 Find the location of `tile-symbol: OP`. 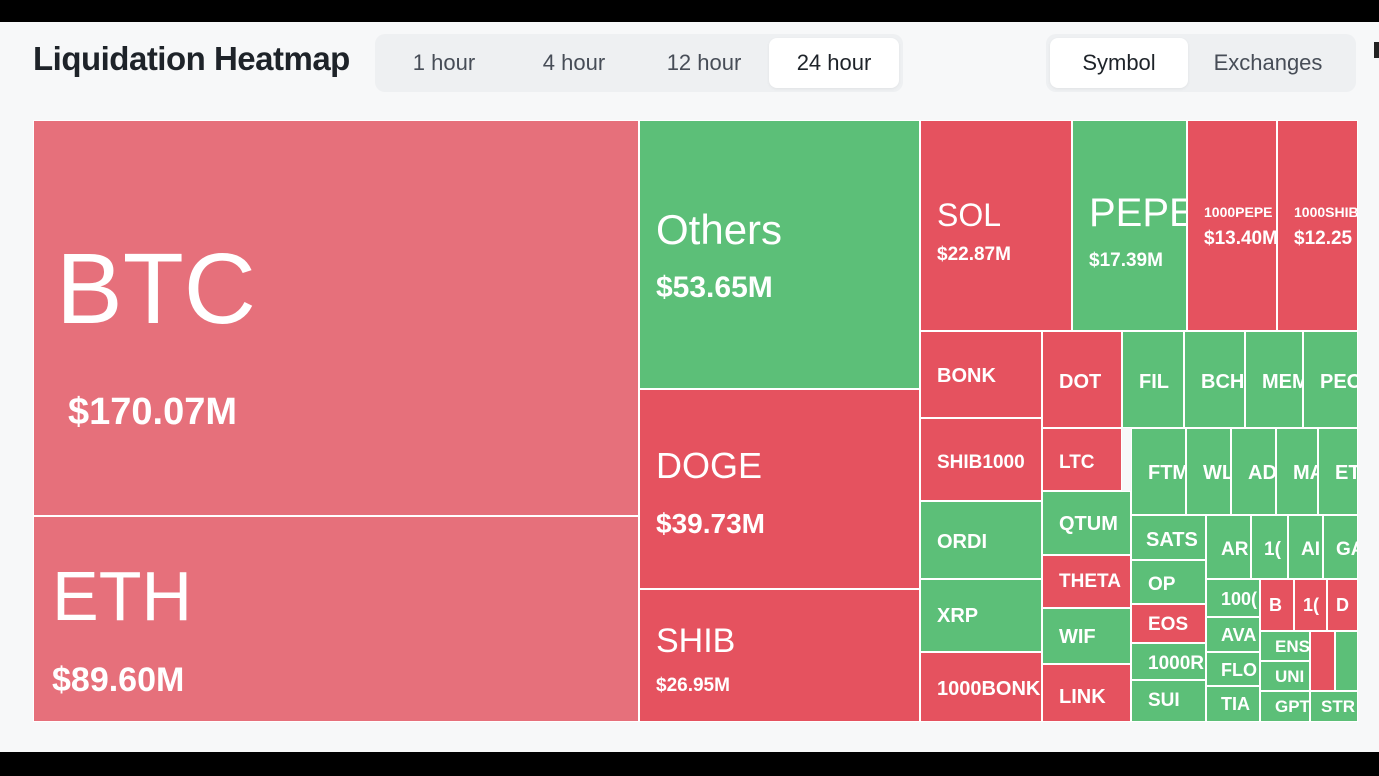

tile-symbol: OP is located at coordinates (1162, 584).